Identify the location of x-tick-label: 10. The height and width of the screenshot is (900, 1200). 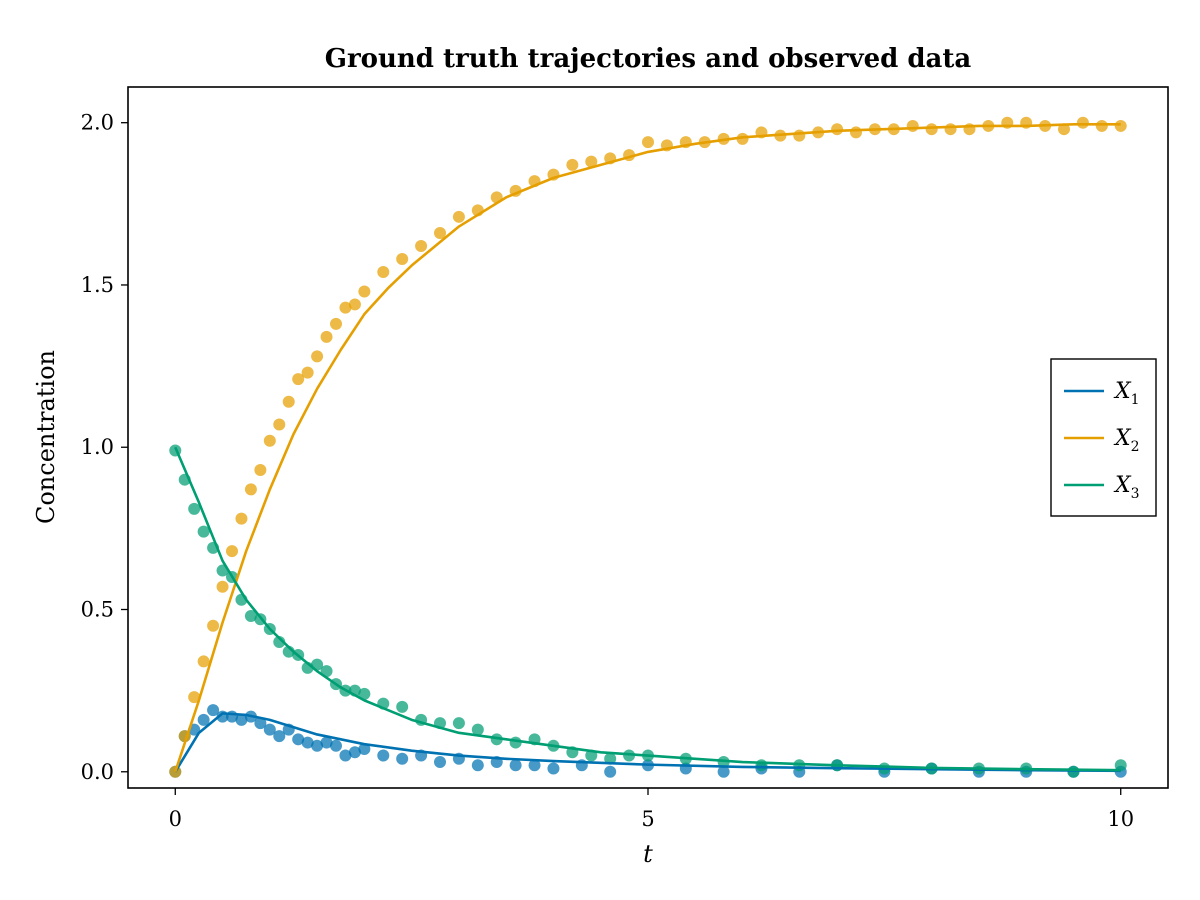
(1120, 819).